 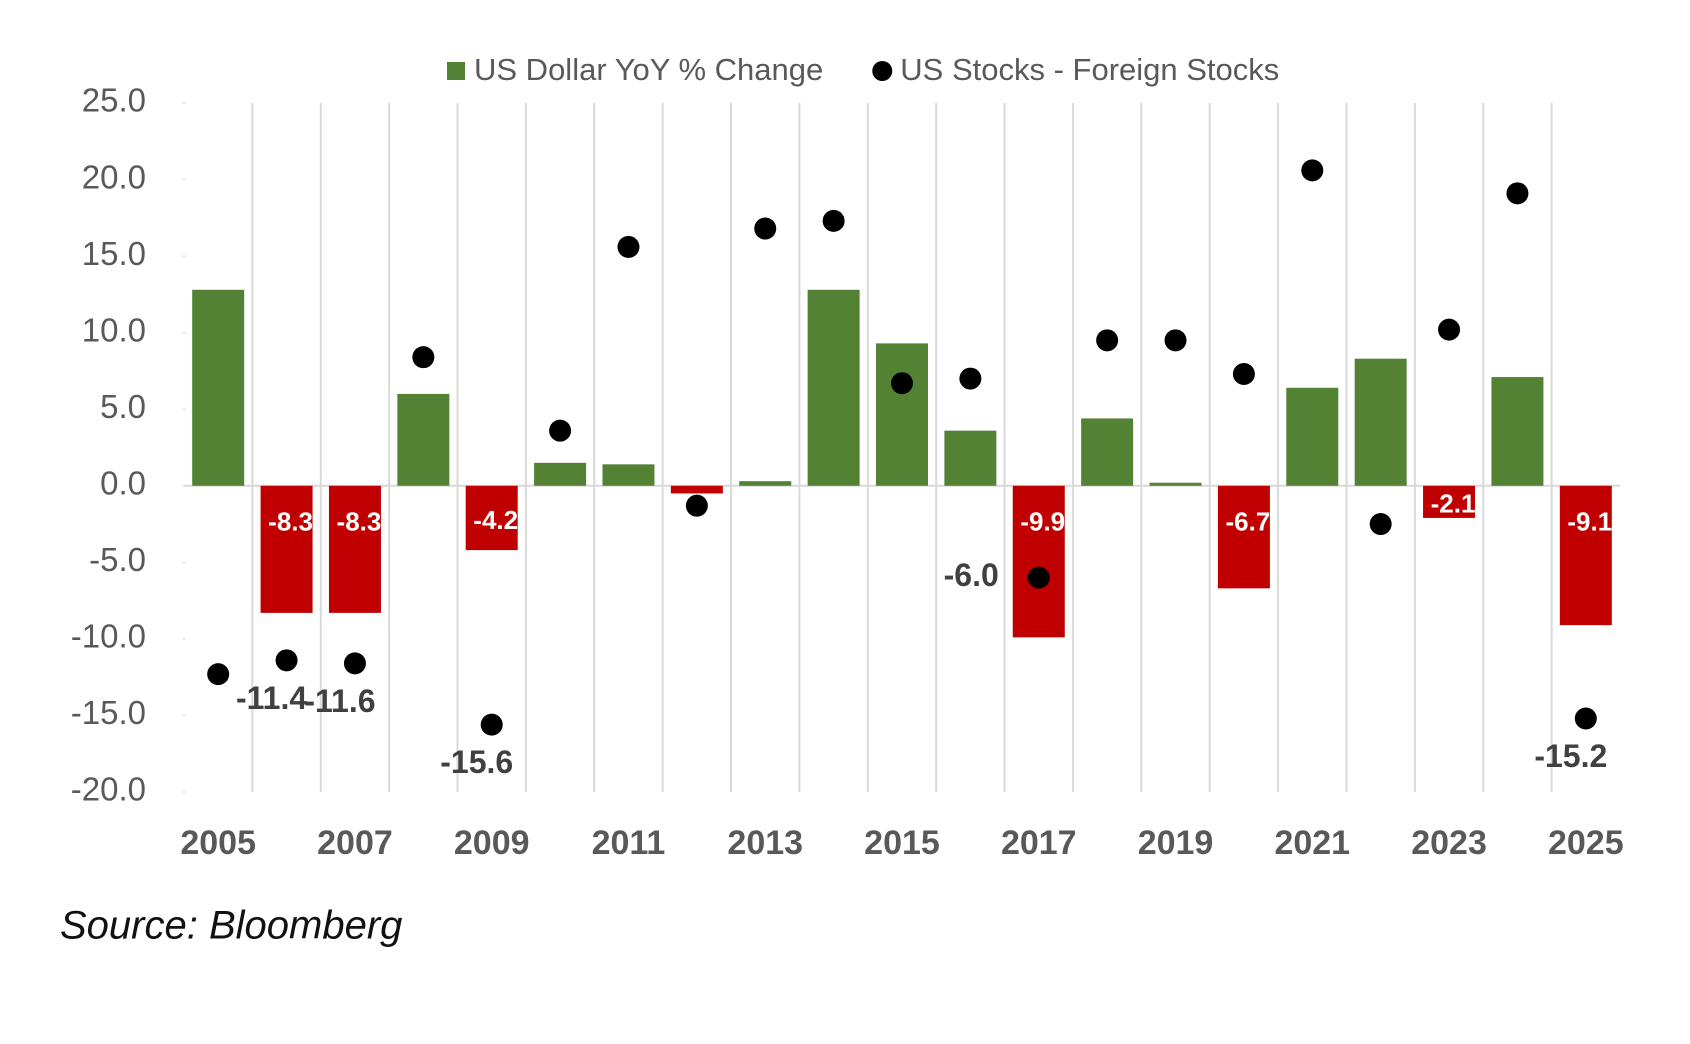 I want to click on x-tick-label: 2011, so click(x=629, y=843).